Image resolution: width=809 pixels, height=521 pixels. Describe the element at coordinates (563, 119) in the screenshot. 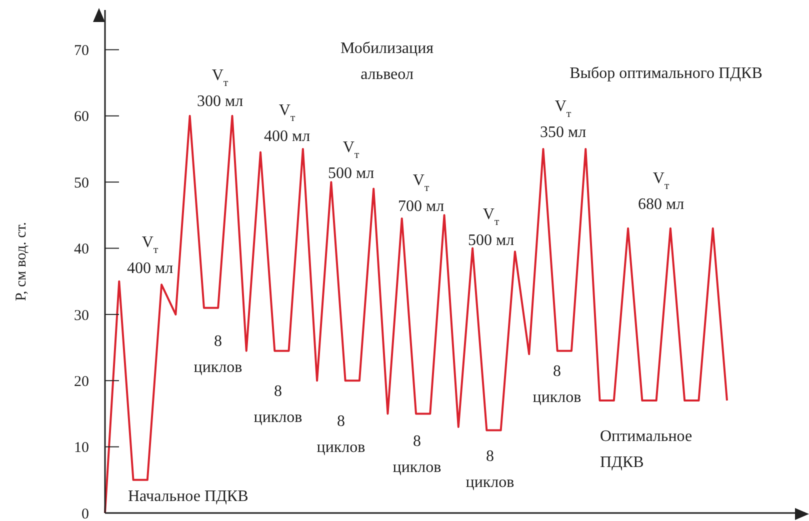

I see `annotation: V$_{т}$ 350 мл` at that location.